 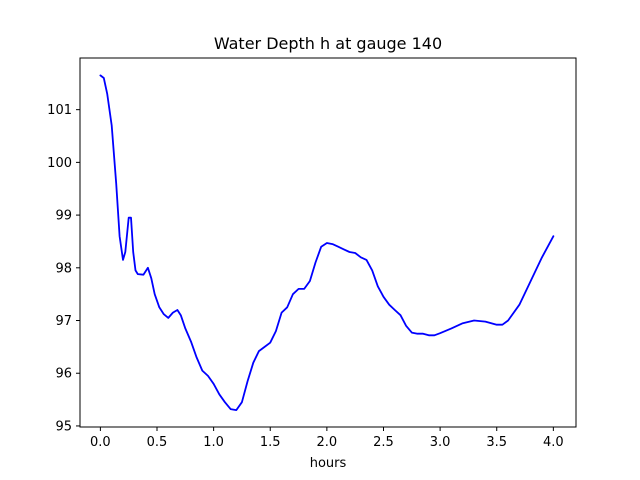 I want to click on y-axis-ticks: 95 96 97 98 99 100 101, so click(x=63, y=268).